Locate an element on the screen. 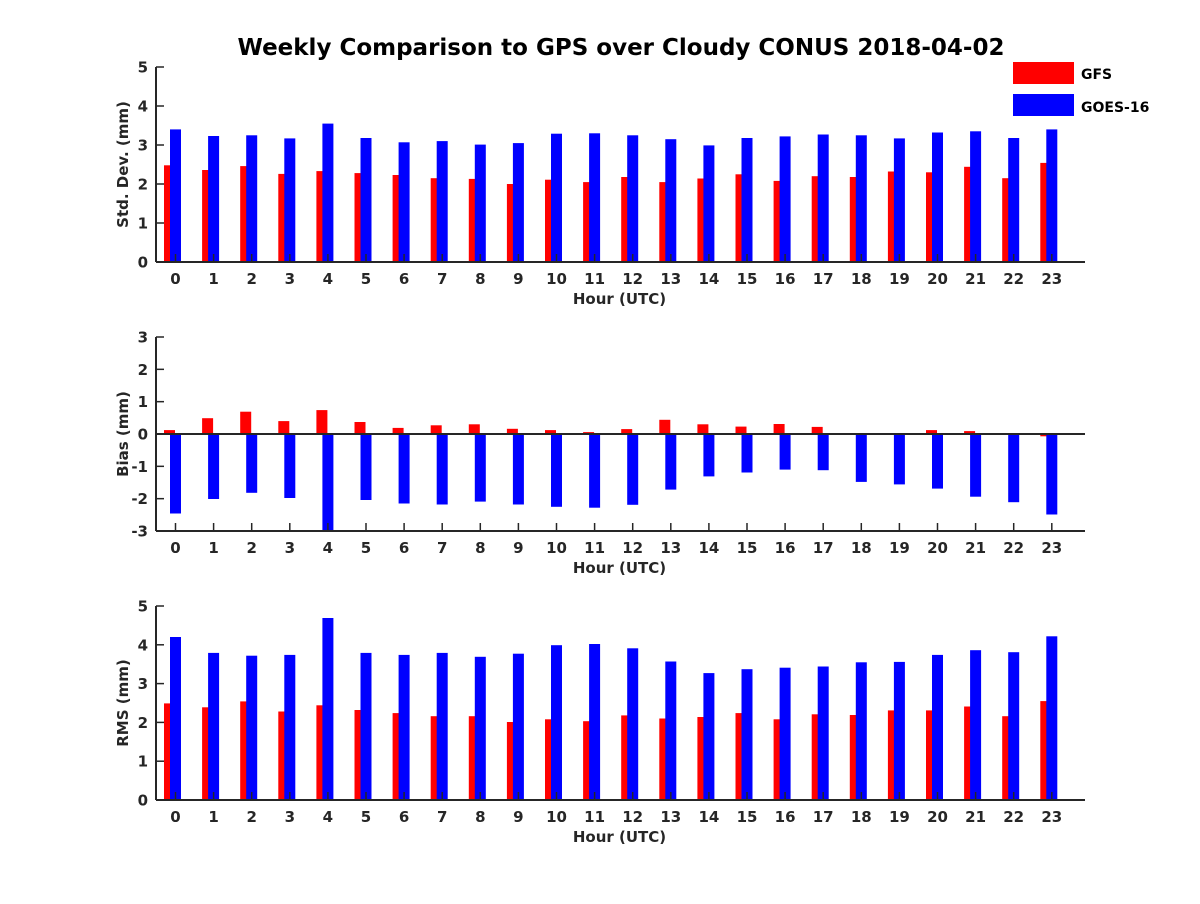  y-axis-label: RMS (mm) is located at coordinates (123, 702).